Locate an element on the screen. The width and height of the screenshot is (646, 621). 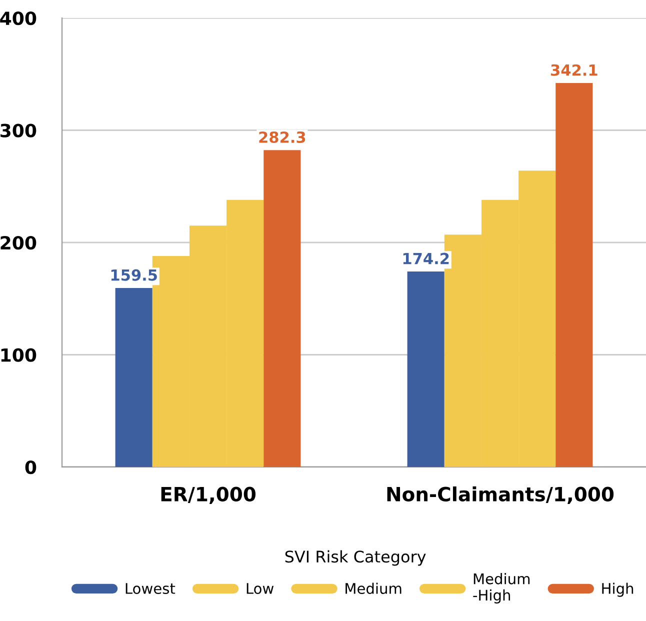
x-tick-label: Non-Claimants/1,000 is located at coordinates (500, 495).